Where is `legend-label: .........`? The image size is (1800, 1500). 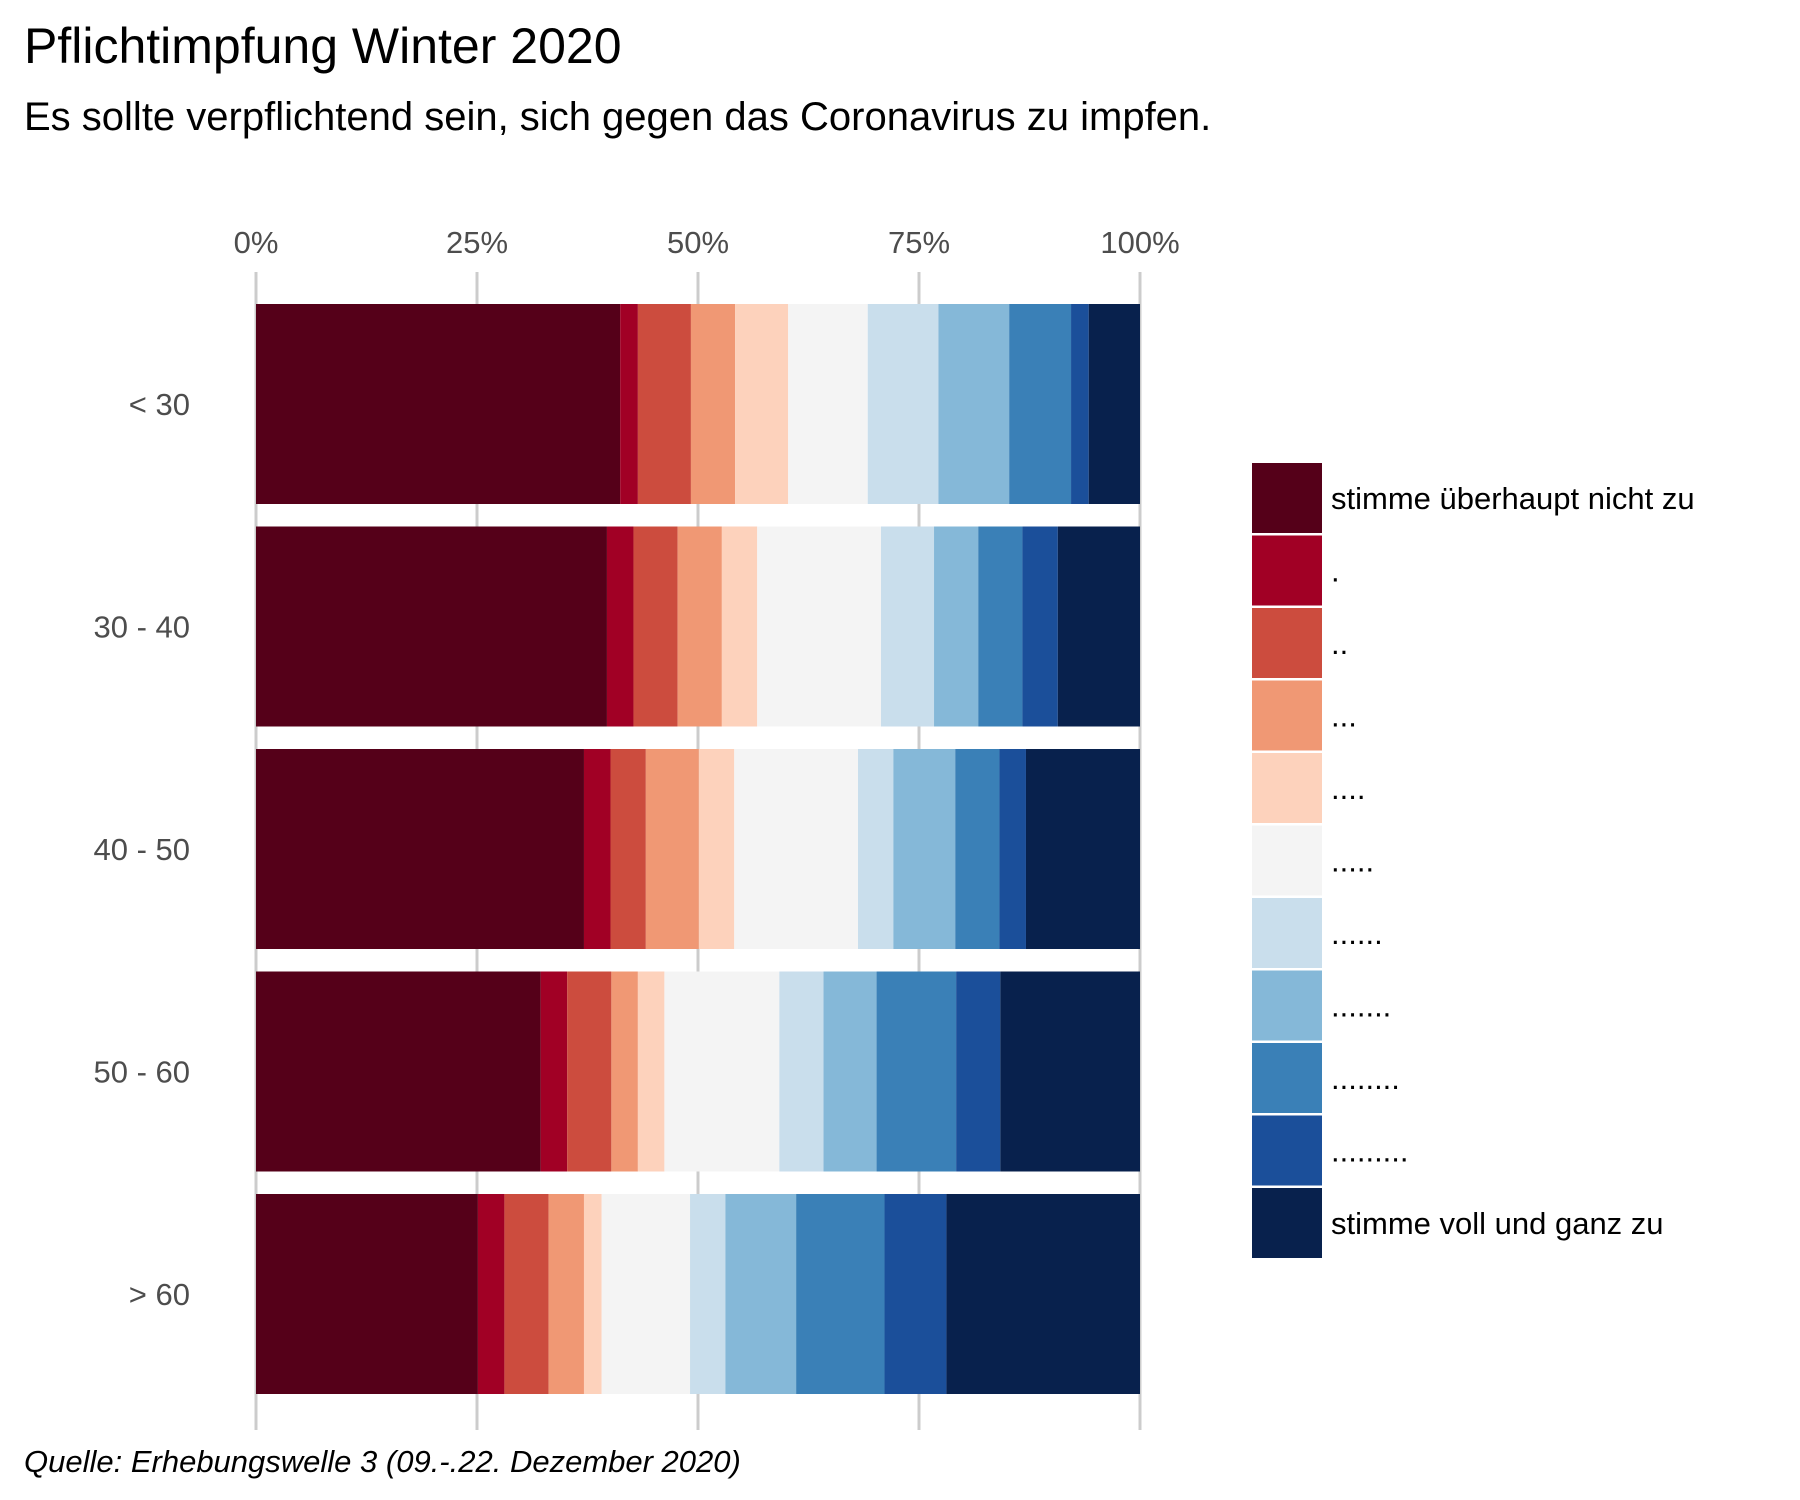 legend-label: ......... is located at coordinates (1370, 1151).